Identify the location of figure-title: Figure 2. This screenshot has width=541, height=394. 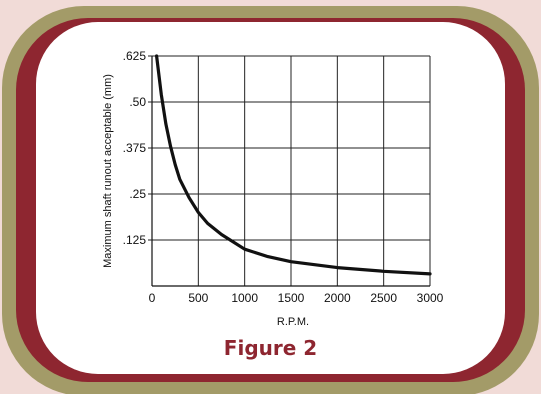
(270, 348).